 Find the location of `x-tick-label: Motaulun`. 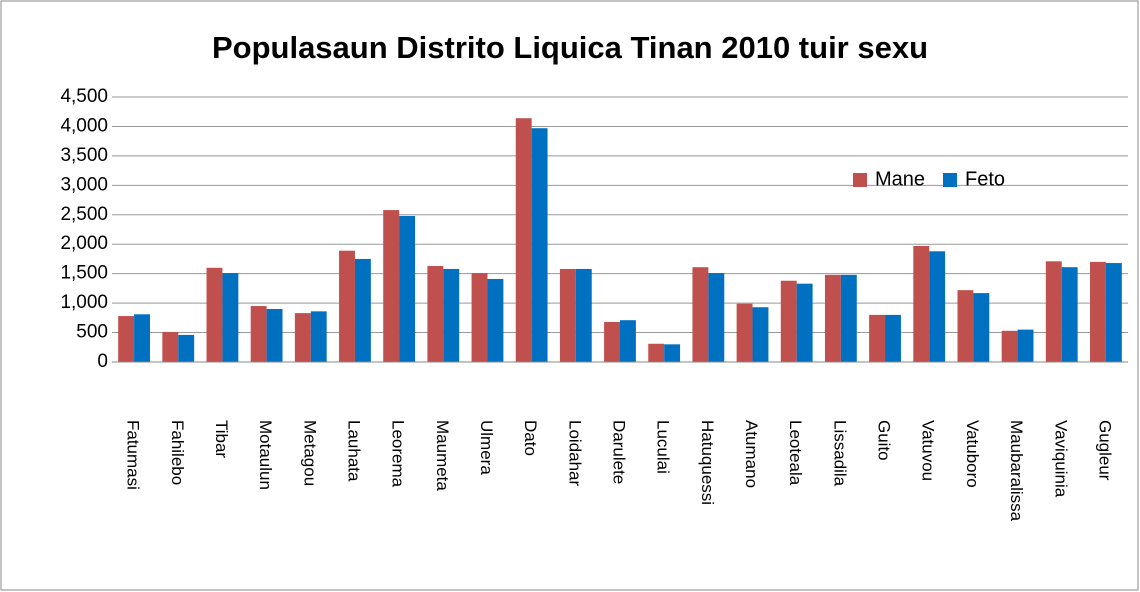

x-tick-label: Motaulun is located at coordinates (265, 455).